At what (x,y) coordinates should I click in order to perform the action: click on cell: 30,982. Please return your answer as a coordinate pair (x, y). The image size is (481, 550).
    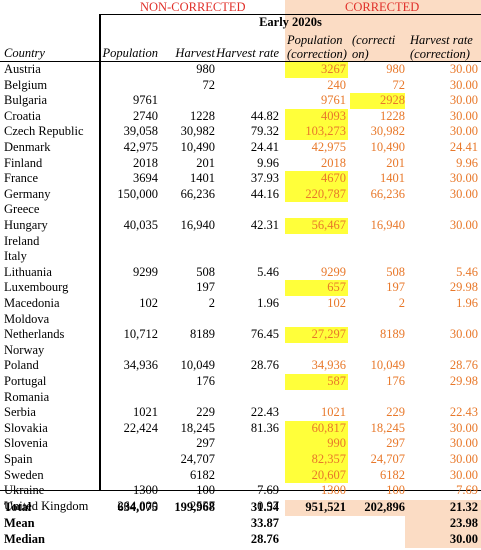
    Looking at the image, I should click on (197, 131).